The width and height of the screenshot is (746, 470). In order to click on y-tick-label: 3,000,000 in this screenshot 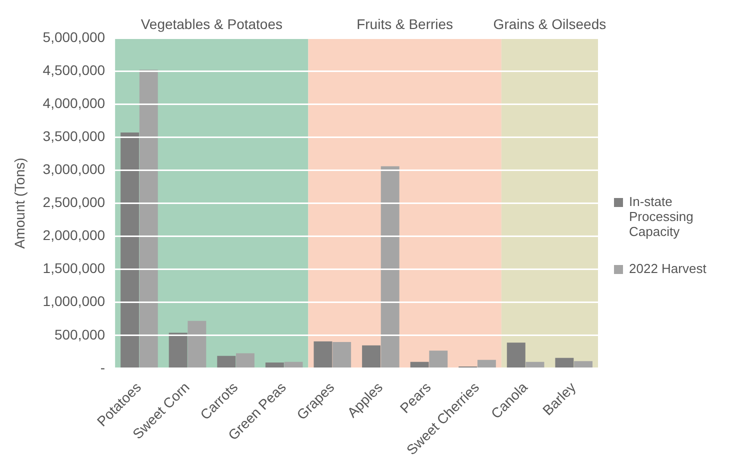, I will do `click(74, 169)`.